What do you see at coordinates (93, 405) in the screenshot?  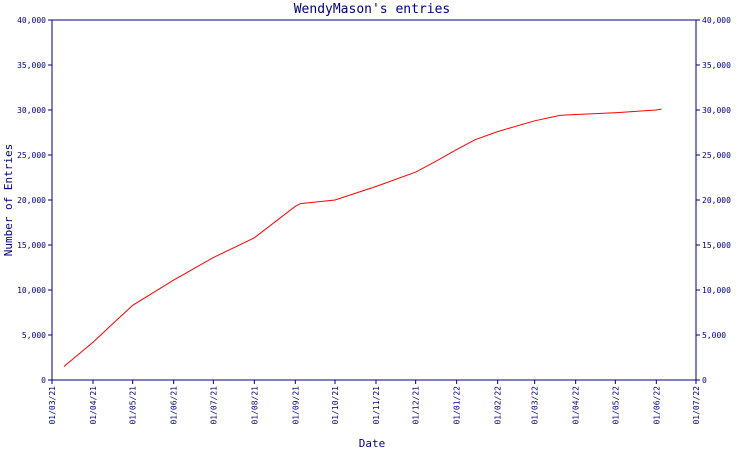 I see `x-tick-label: 01/04/21` at bounding box center [93, 405].